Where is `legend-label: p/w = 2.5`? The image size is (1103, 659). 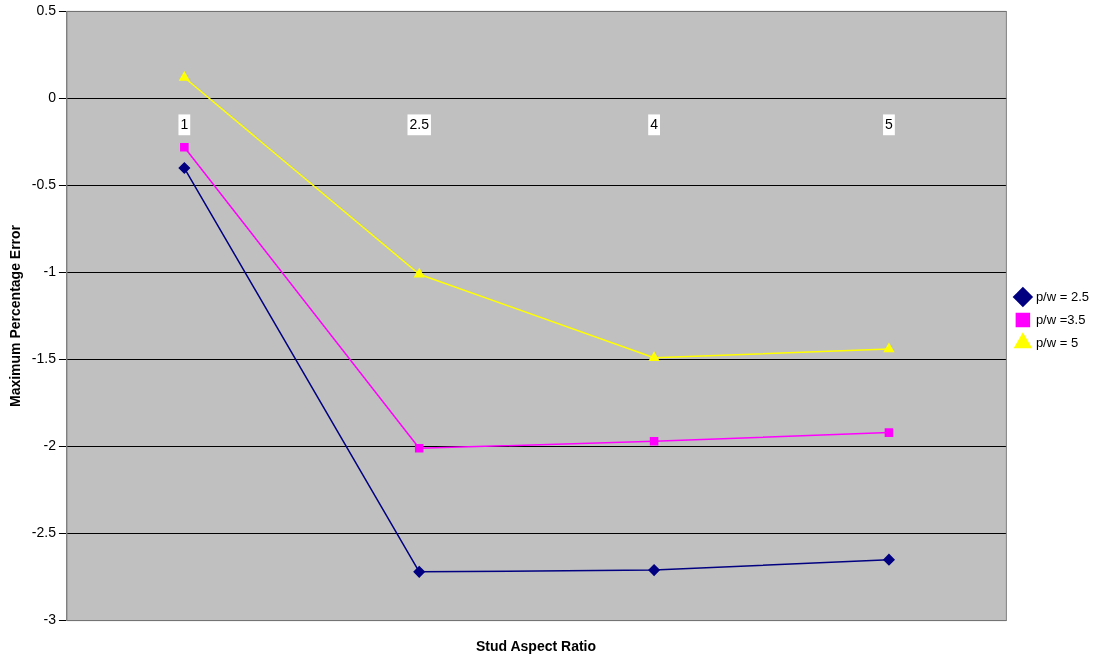 legend-label: p/w = 2.5 is located at coordinates (1062, 296).